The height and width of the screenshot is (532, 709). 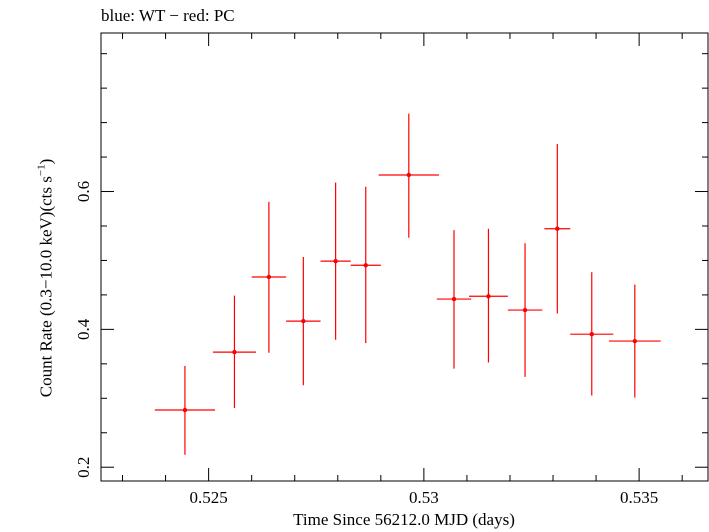 I want to click on y-tick-label: 0.2, so click(x=83, y=467).